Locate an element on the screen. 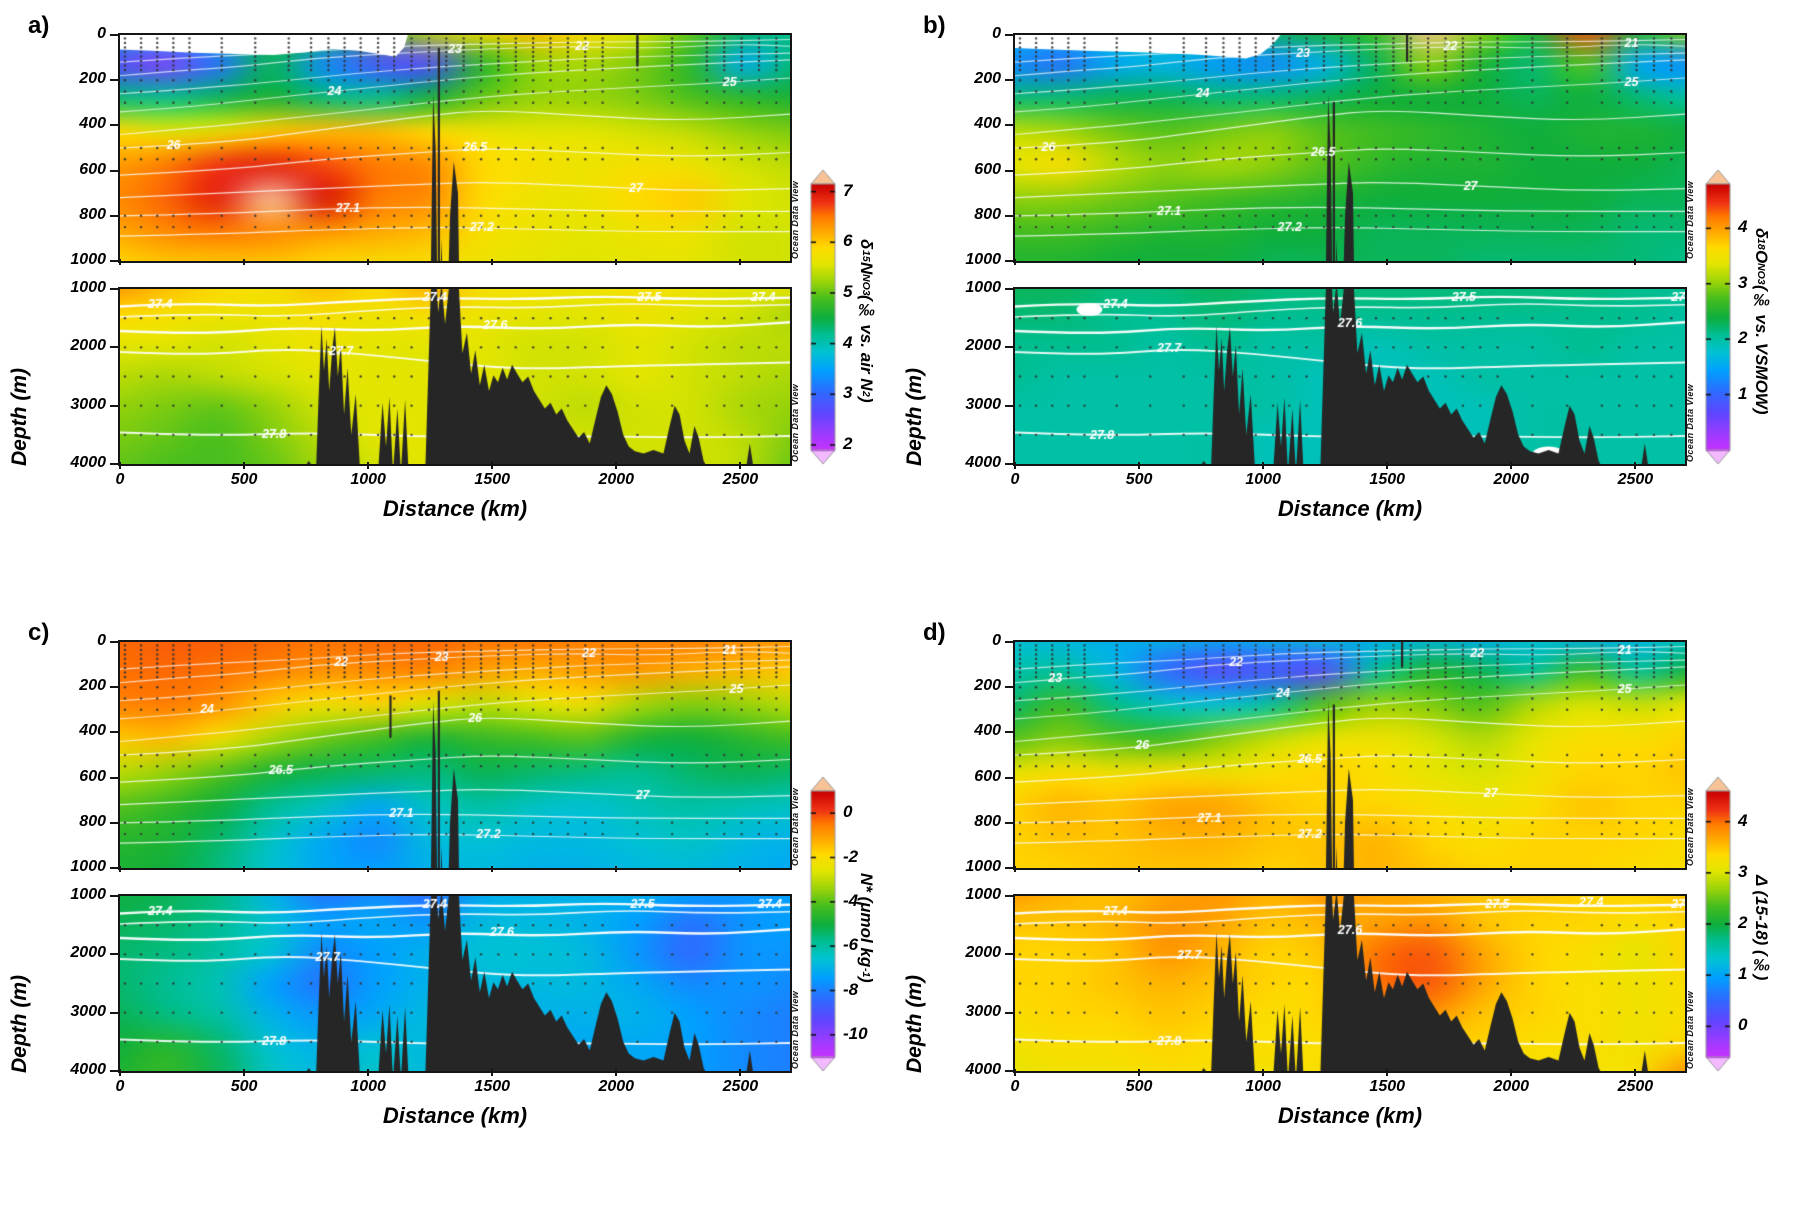 Image resolution: width=1800 pixels, height=1223 pixels. colorbar-title: δ 15 N NO3 (‰ vs. air N 2) is located at coordinates (866, 321).